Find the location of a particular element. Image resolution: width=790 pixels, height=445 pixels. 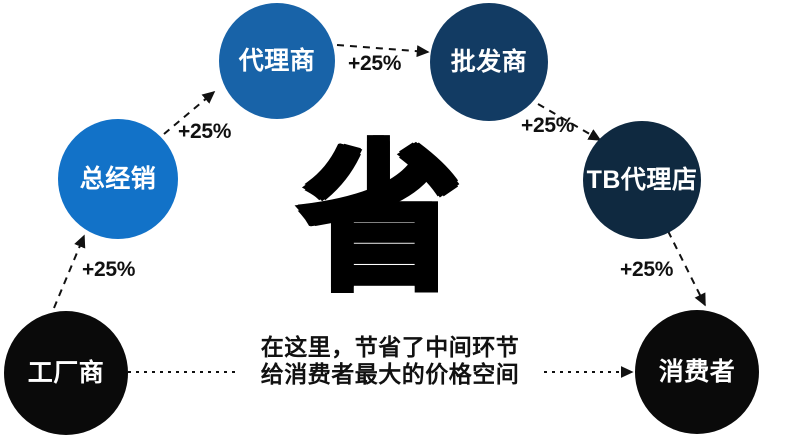

edge-agent-to-wholesaler is located at coordinates (383, 51).